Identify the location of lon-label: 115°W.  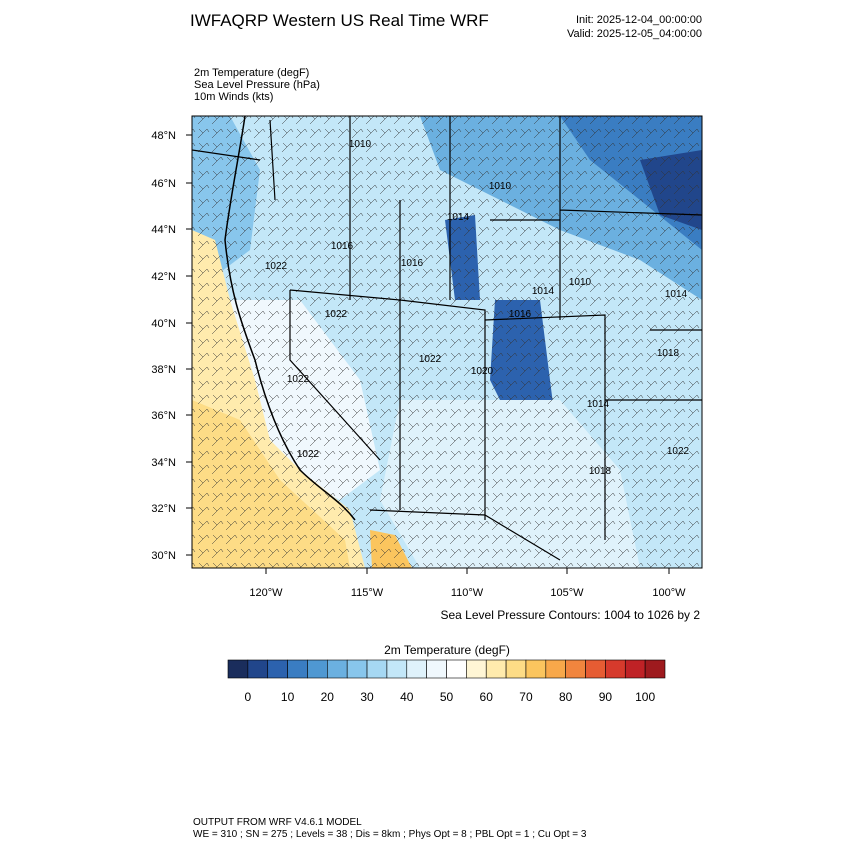
(367, 593).